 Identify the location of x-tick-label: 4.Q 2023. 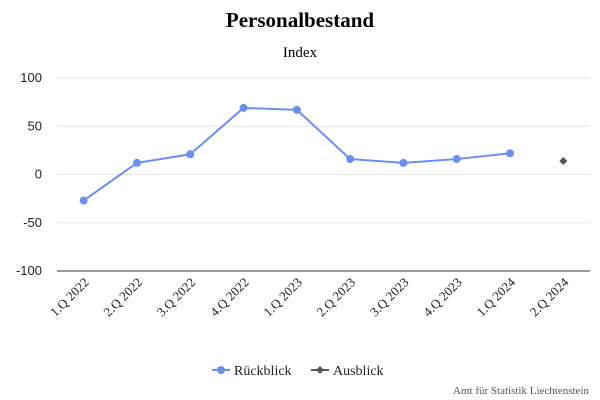
(442, 297).